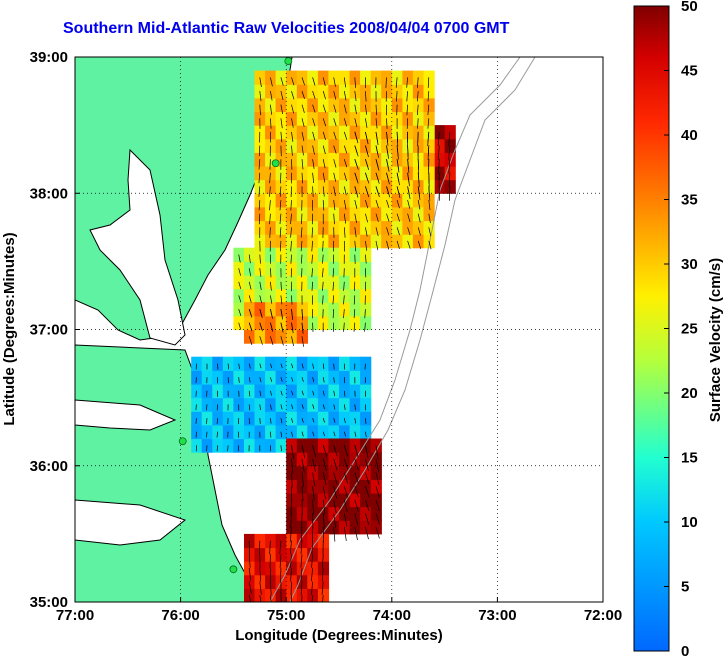 The height and width of the screenshot is (659, 724). I want to click on colorbar-tick-label: 10, so click(689, 522).